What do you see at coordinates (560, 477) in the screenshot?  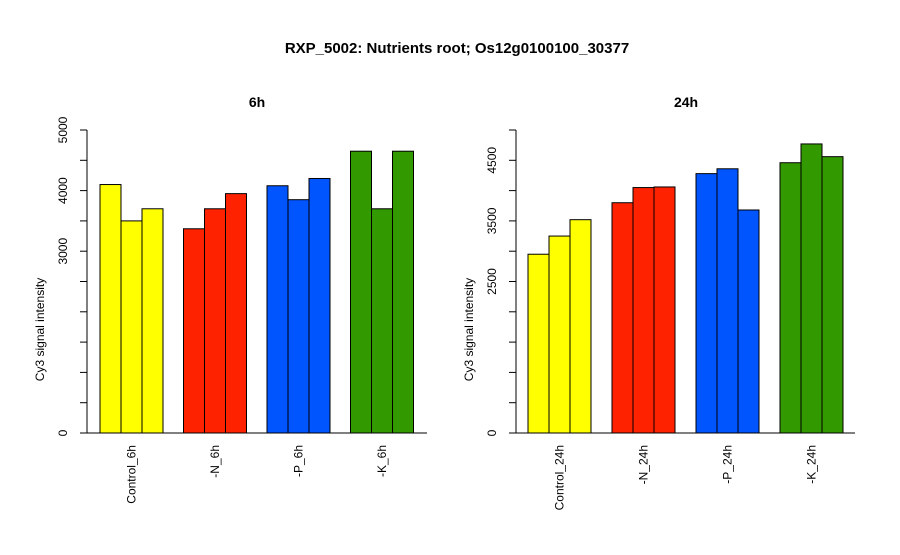 I see `x-tick-label: Control_24h` at bounding box center [560, 477].